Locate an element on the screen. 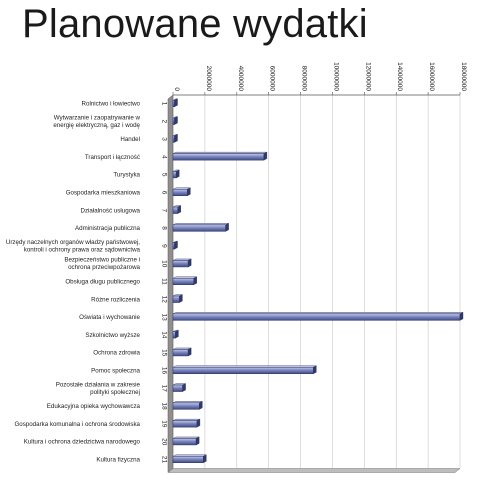  category-label: Transport i łączność is located at coordinates (112, 157).